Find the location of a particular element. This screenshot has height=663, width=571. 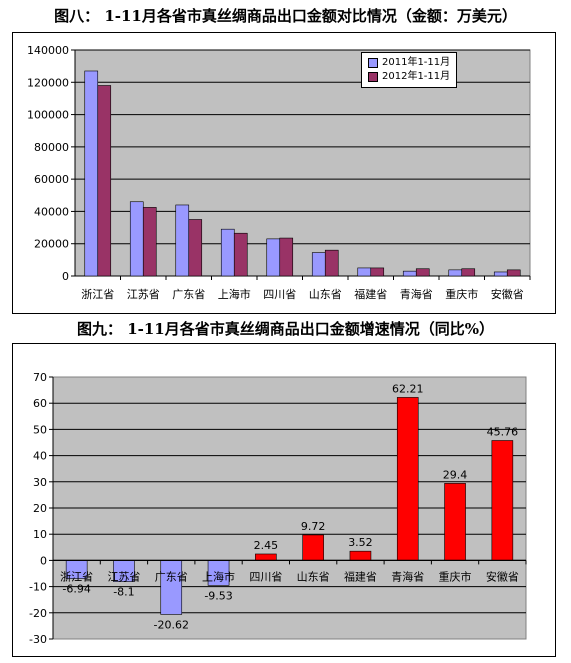

chart2-data-label: 3.52 is located at coordinates (360, 542).